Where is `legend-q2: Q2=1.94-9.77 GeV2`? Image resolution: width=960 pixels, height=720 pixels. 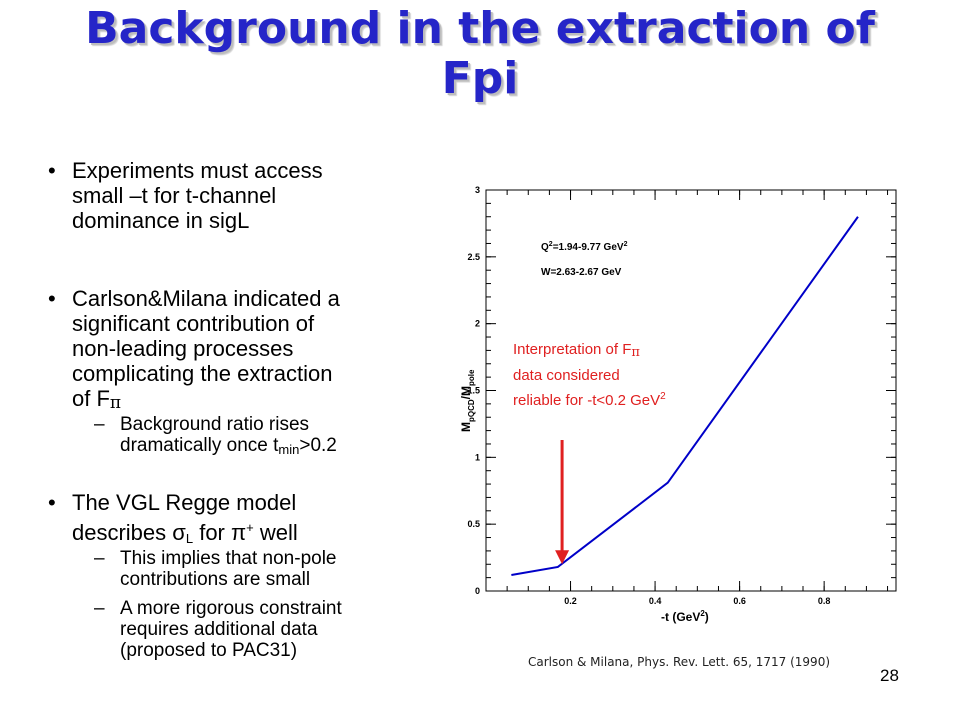 legend-q2: Q2=1.94-9.77 GeV2 is located at coordinates (584, 247).